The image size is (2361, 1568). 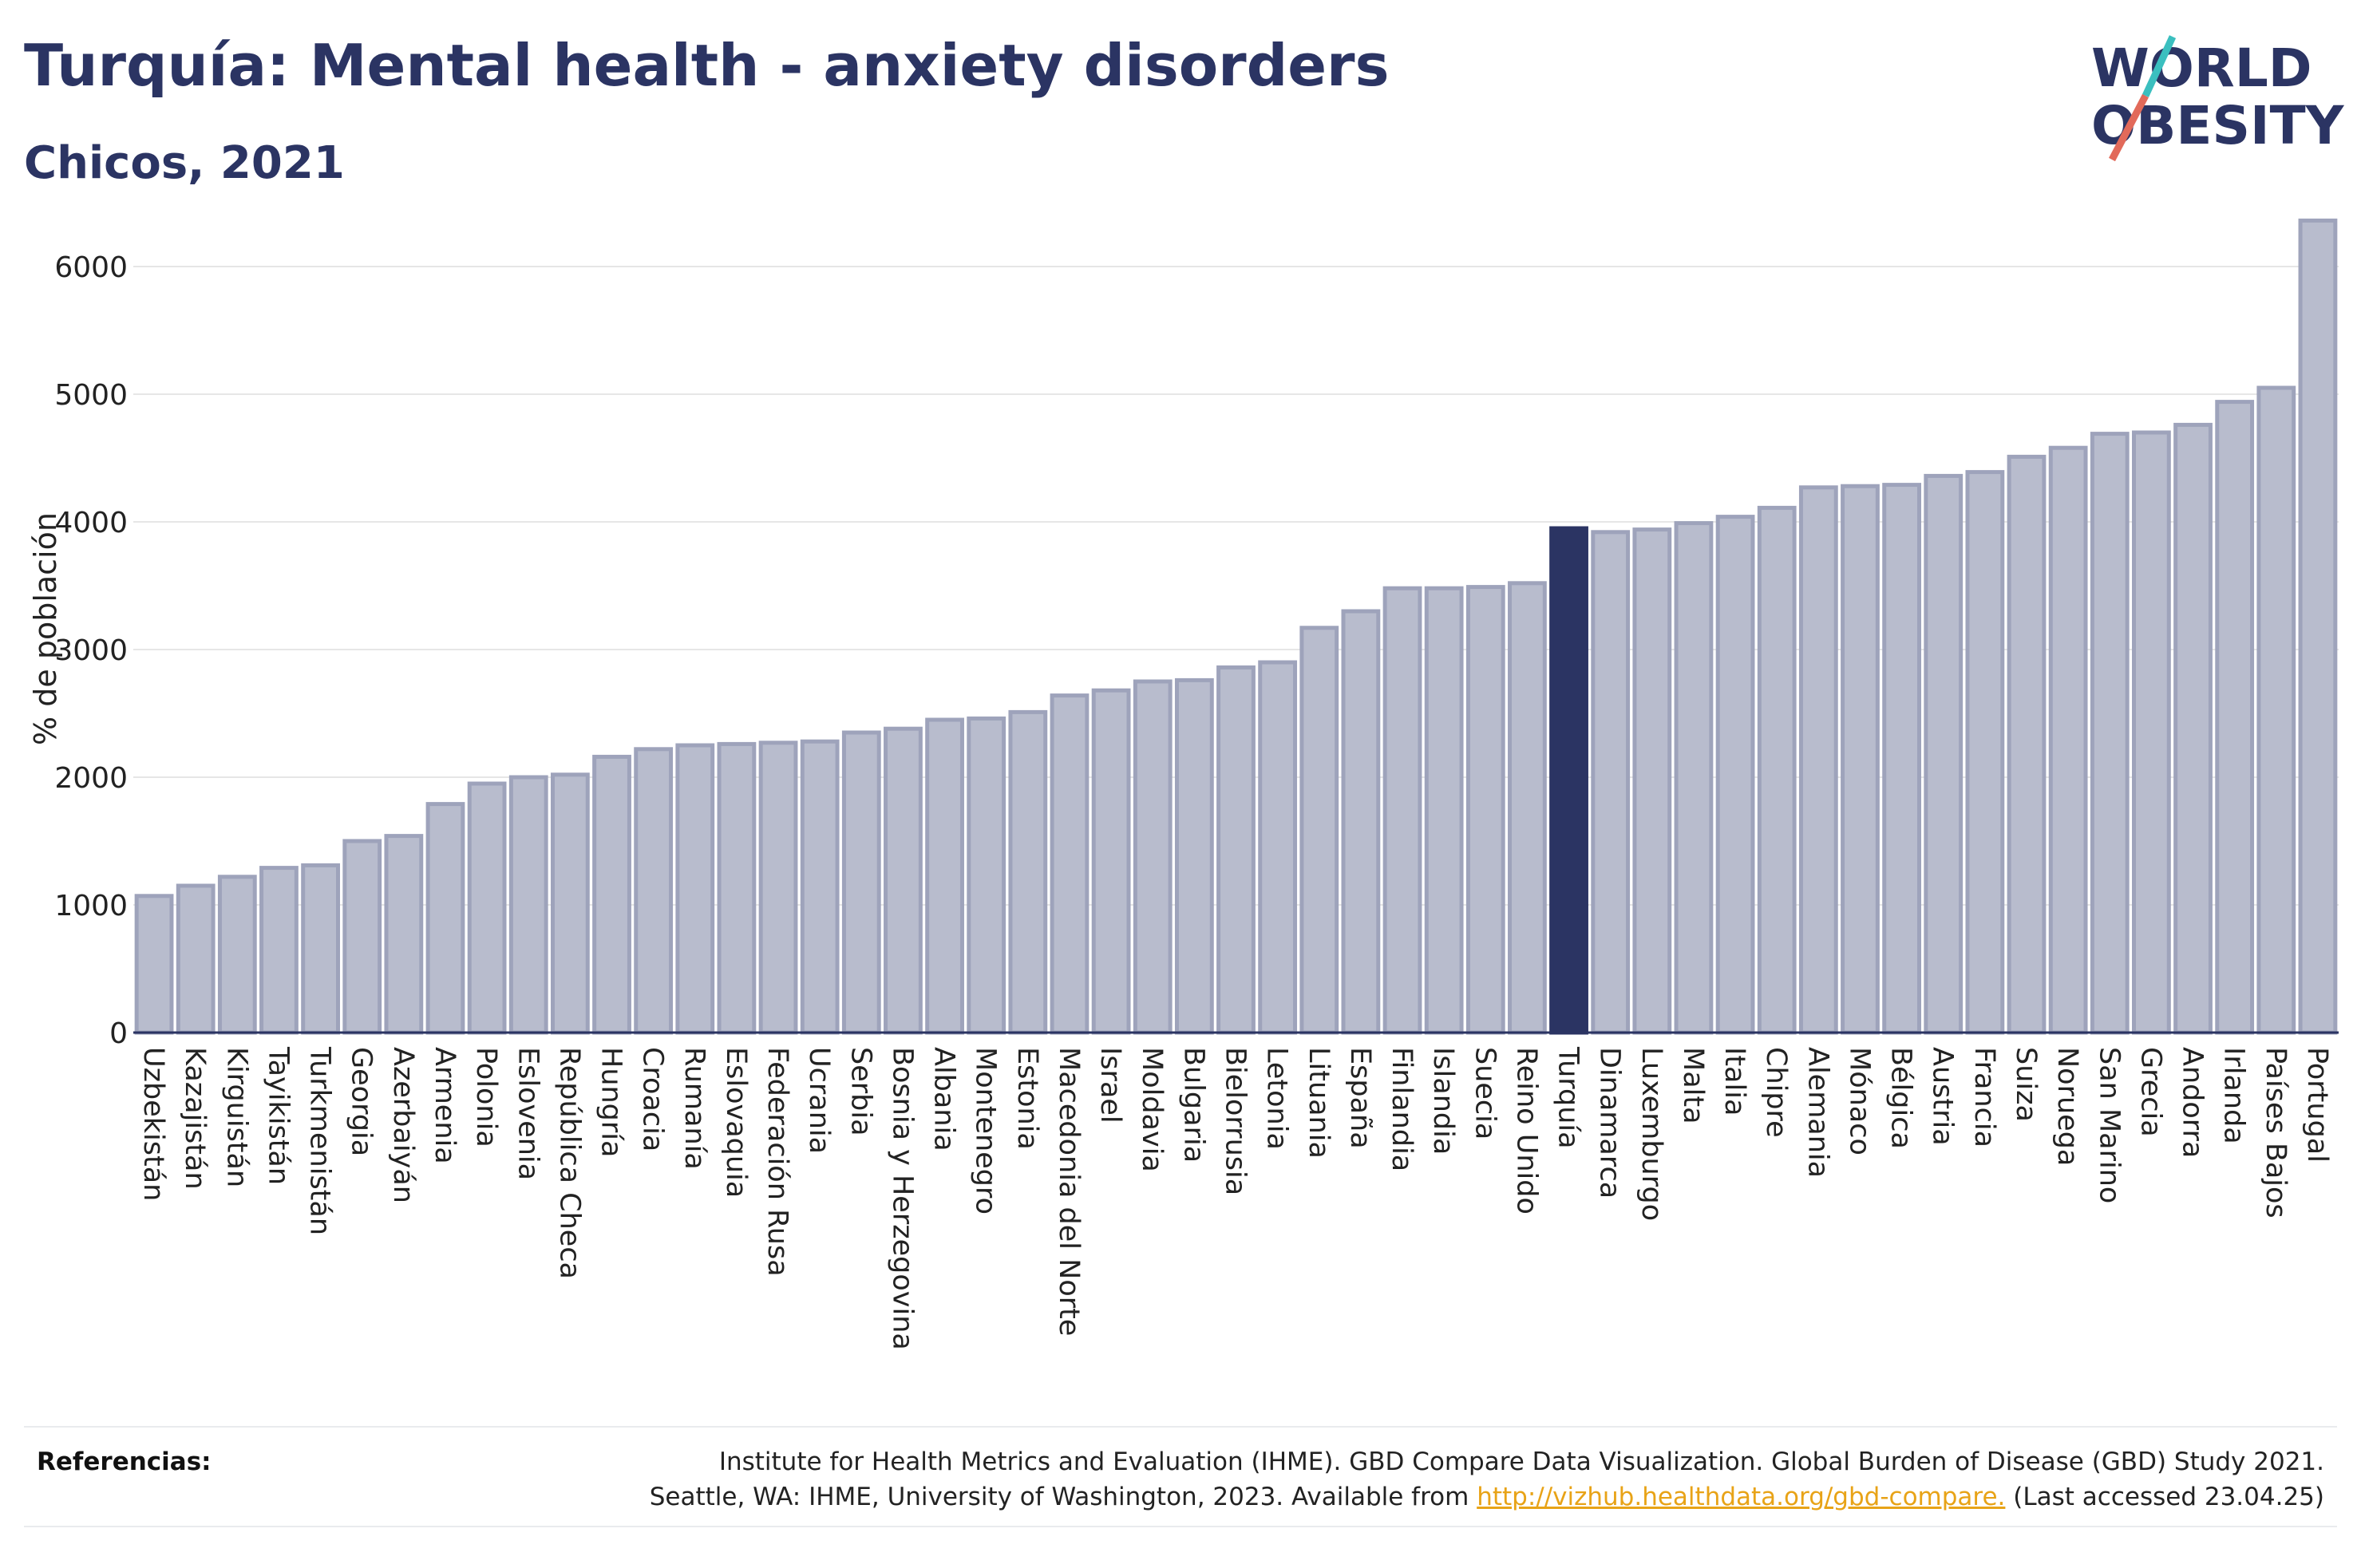 What do you see at coordinates (2109, 1125) in the screenshot?
I see `x-tick-label: San Marino` at bounding box center [2109, 1125].